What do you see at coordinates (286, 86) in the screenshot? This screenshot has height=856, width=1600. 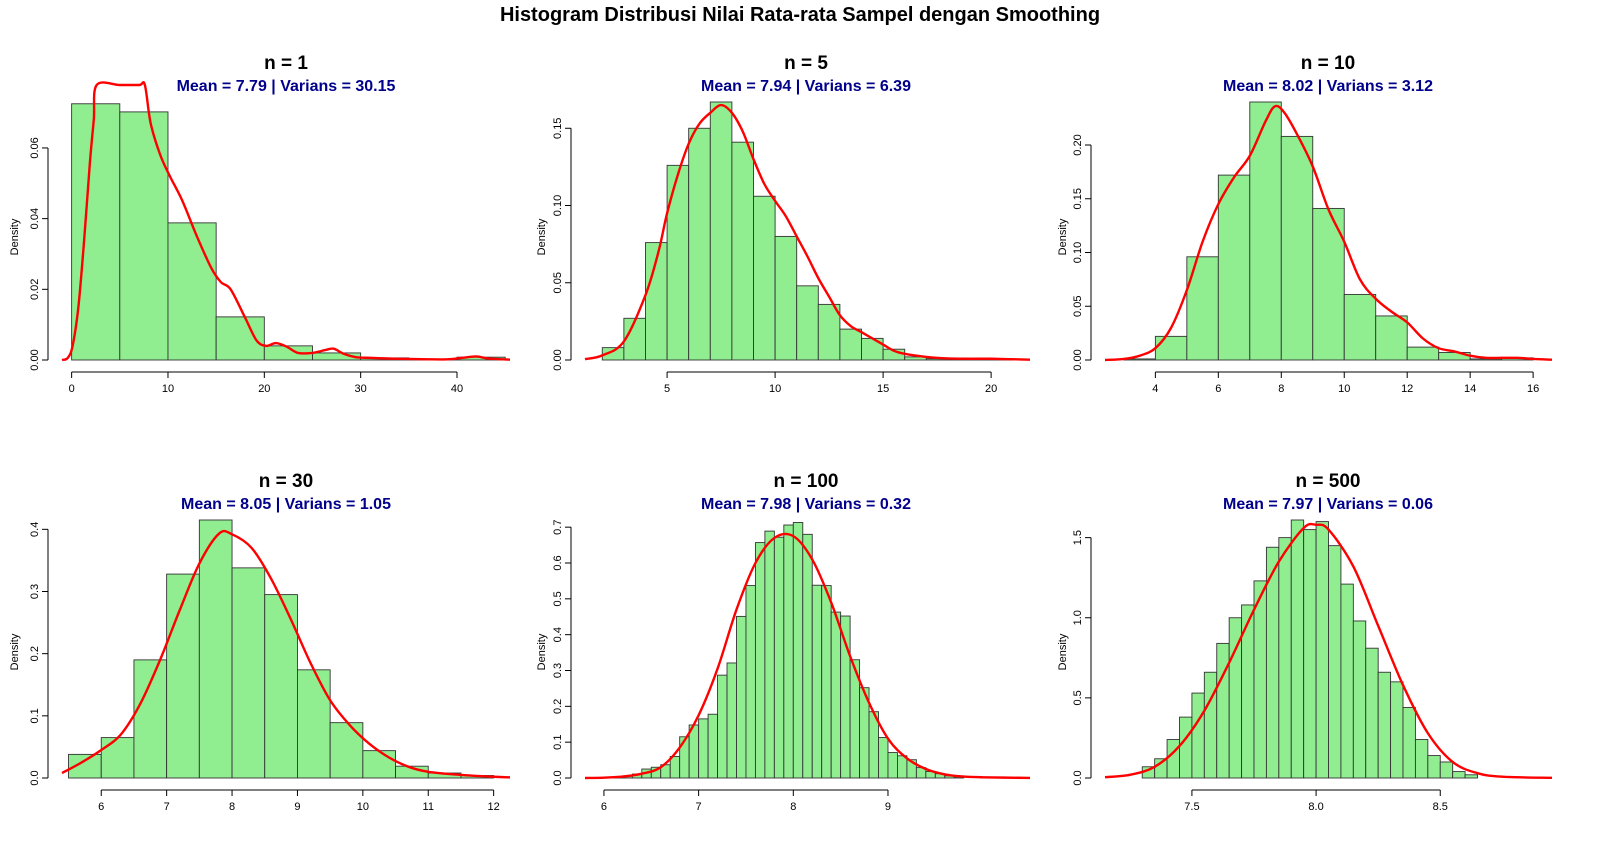 I see `panel-subtitle: Mean = 7.79 | Varians = 30.15` at bounding box center [286, 86].